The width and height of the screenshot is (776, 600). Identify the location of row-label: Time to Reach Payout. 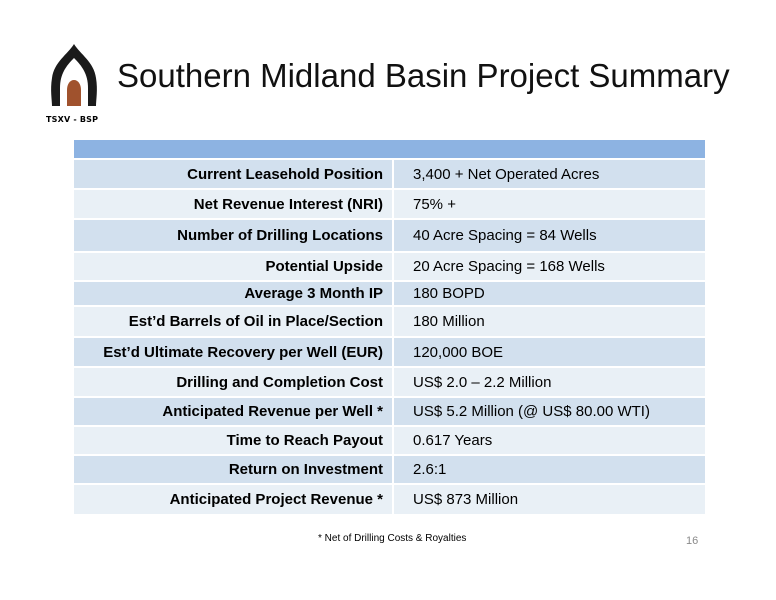
(234, 440).